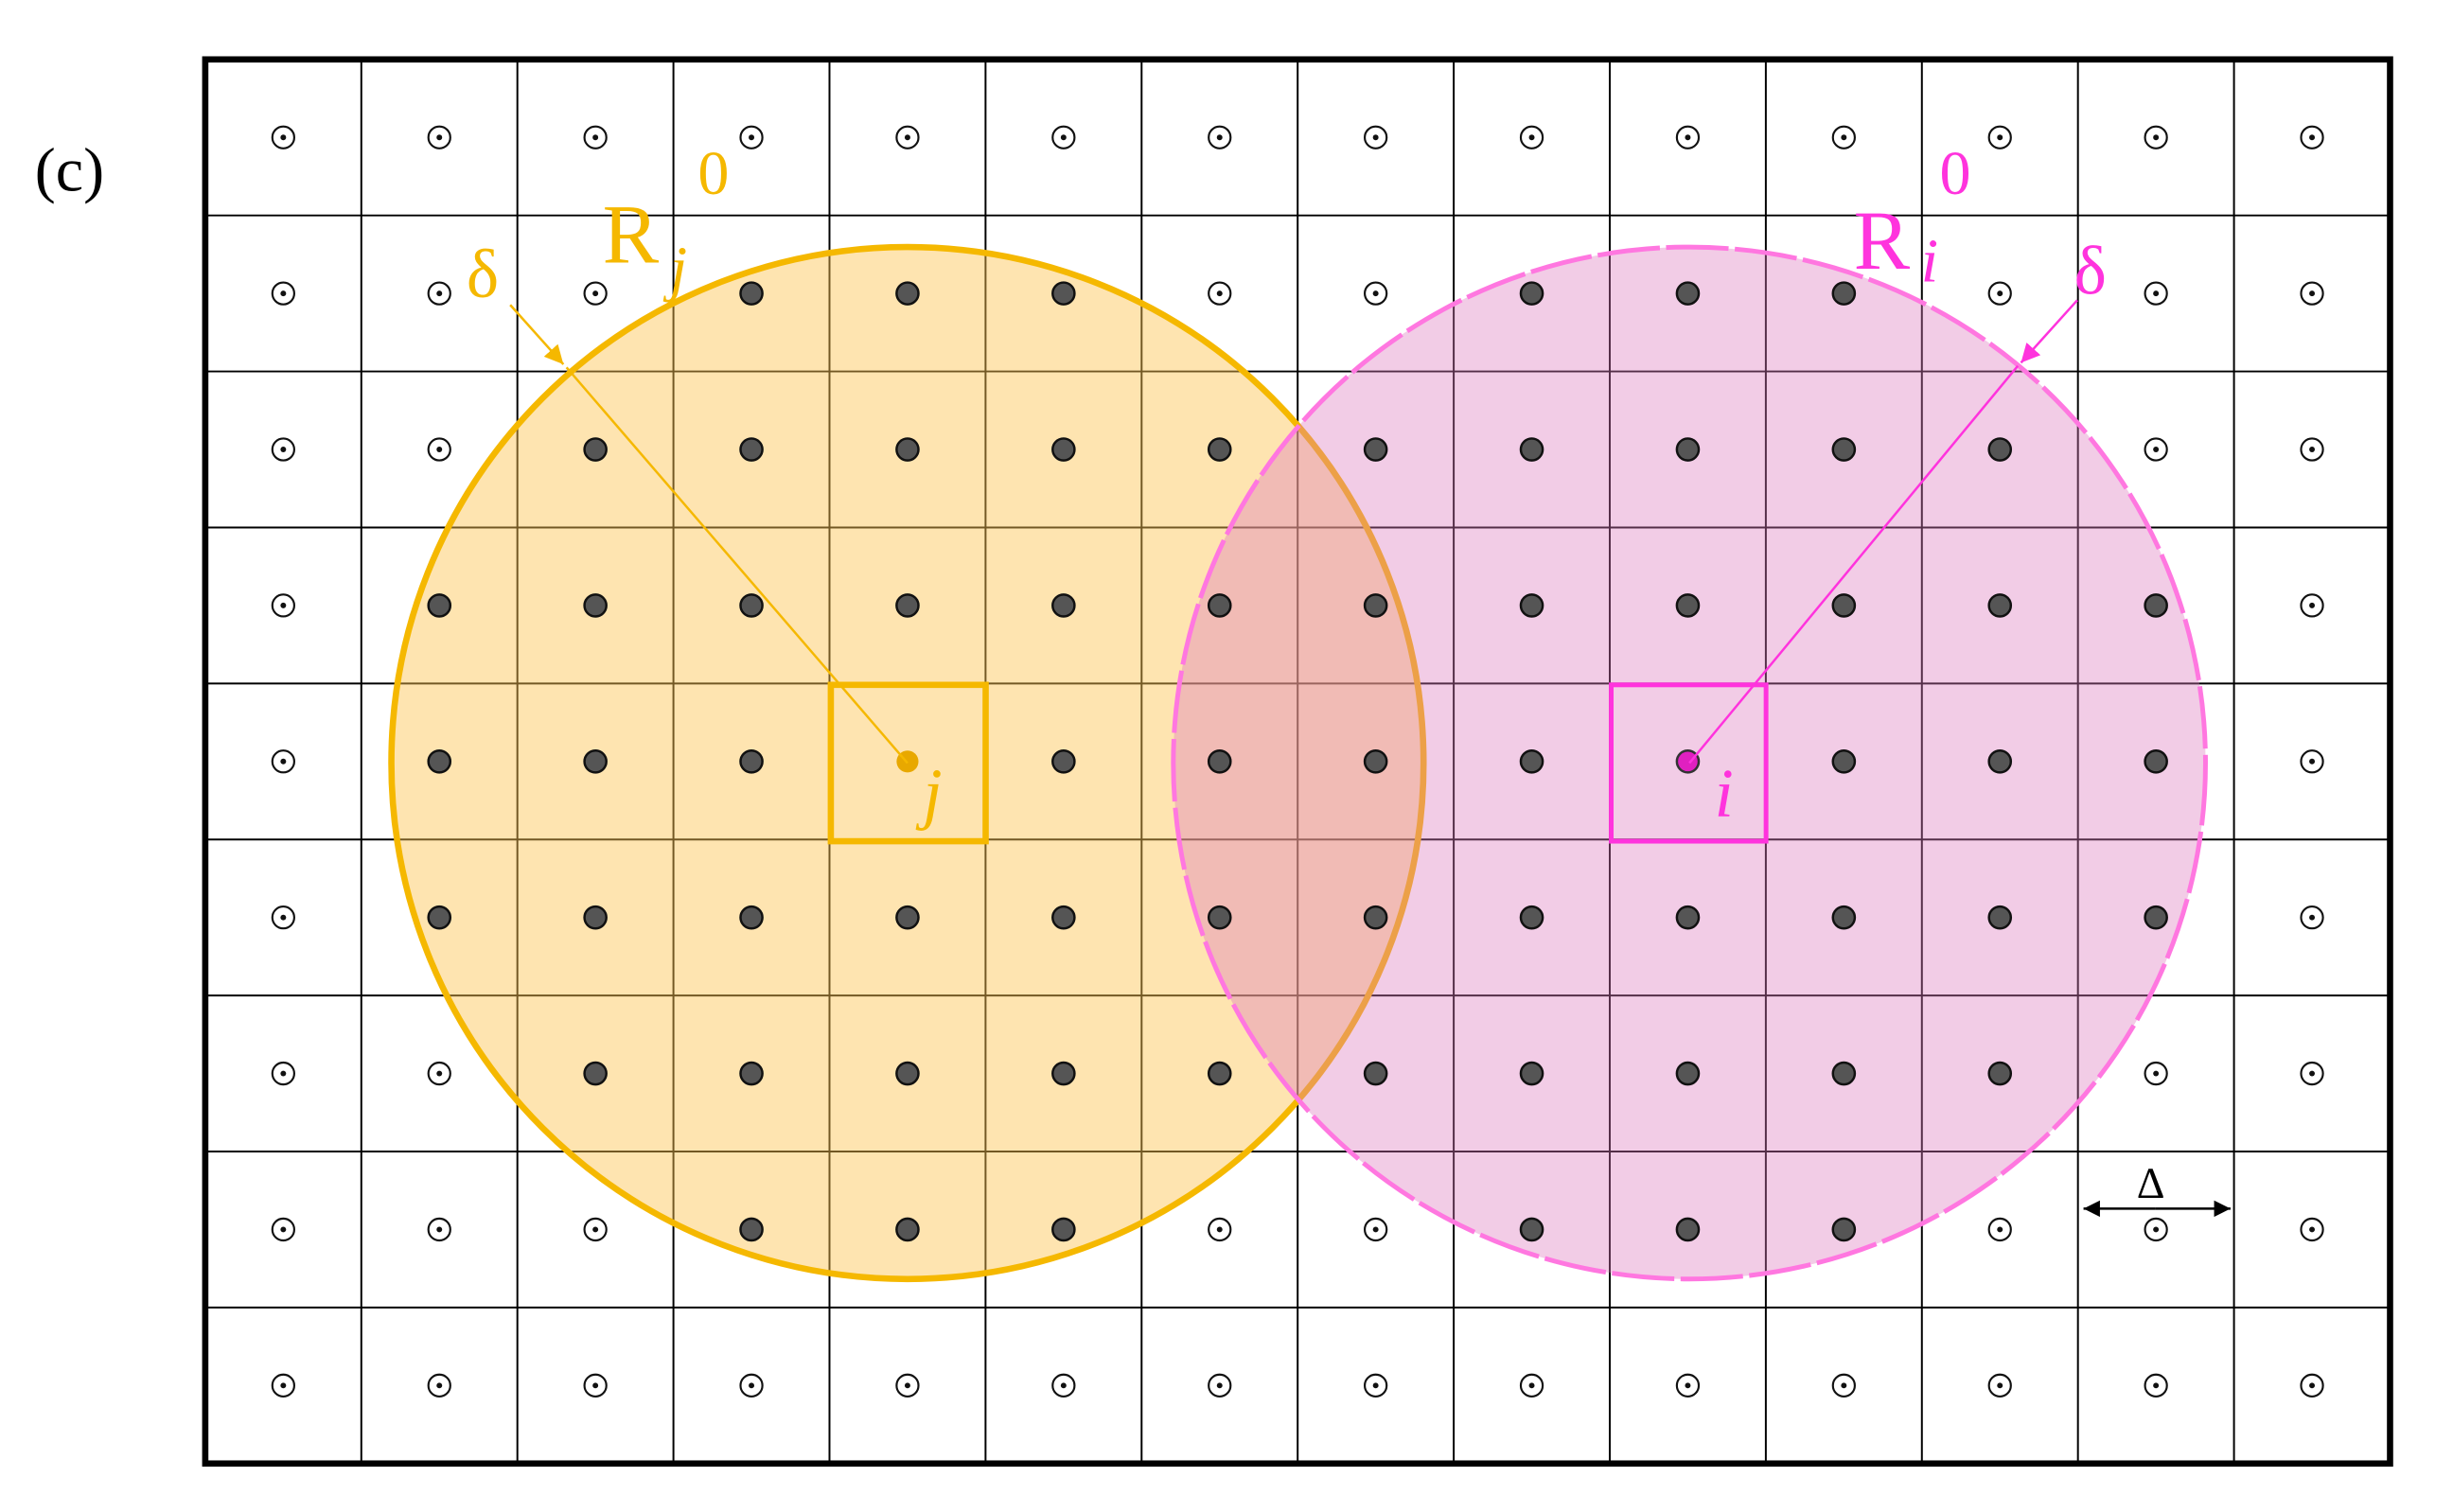 The width and height of the screenshot is (2453, 1512). Describe the element at coordinates (1724, 794) in the screenshot. I see `center-label: i` at that location.